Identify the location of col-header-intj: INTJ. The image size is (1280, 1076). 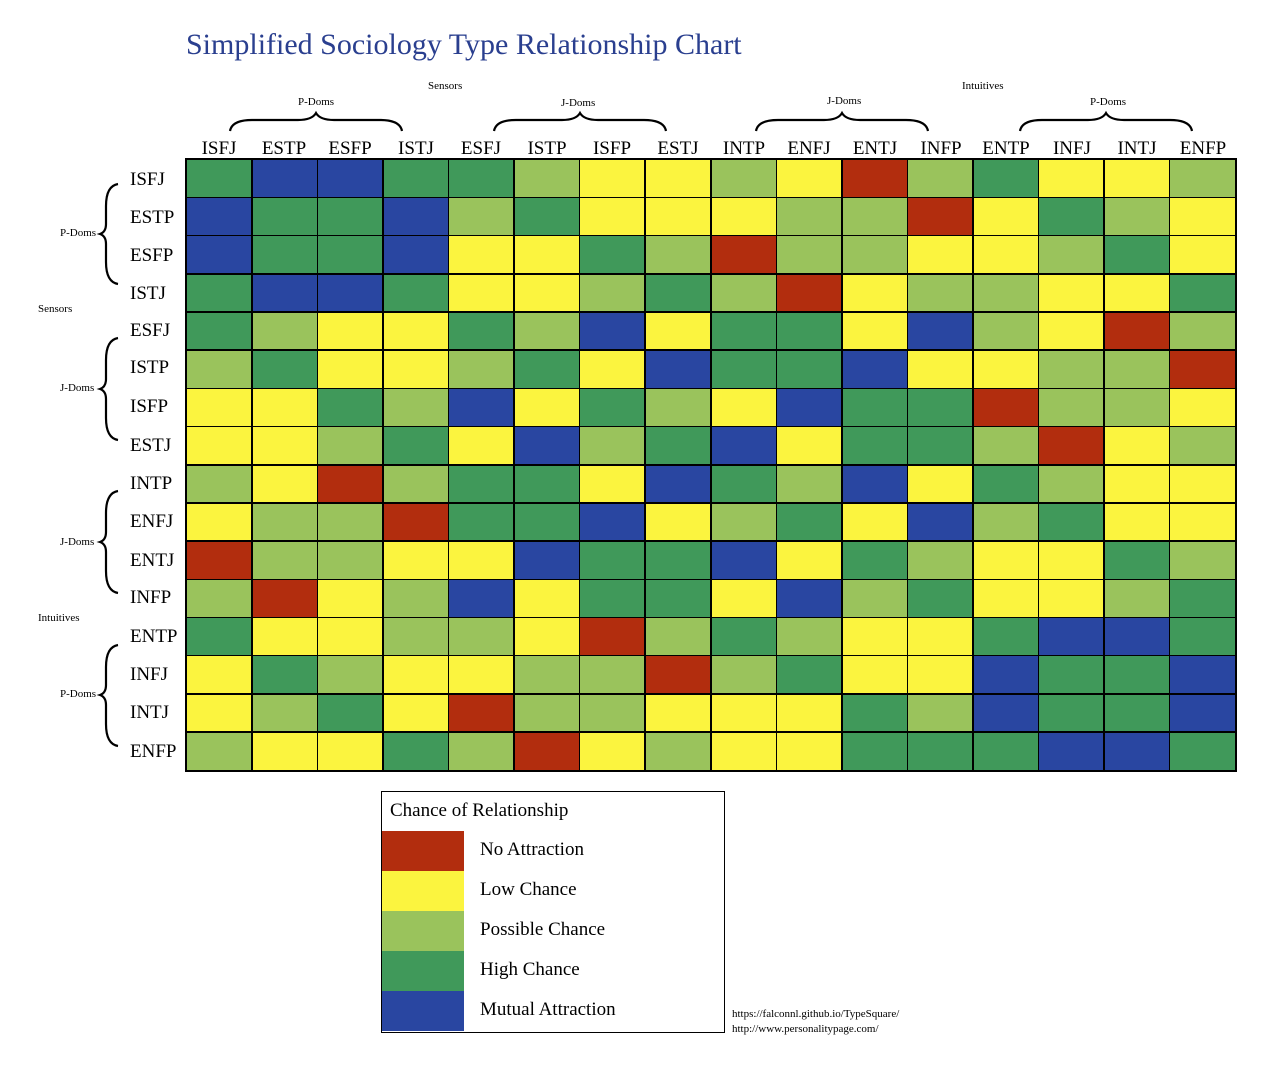
(1137, 148).